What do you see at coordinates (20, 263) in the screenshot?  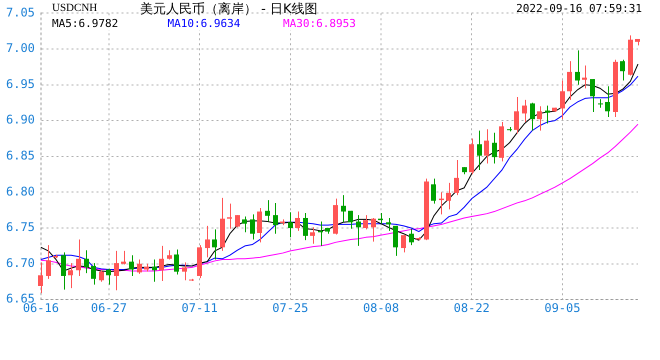 I see `y-tick-label: 6.70` at bounding box center [20, 263].